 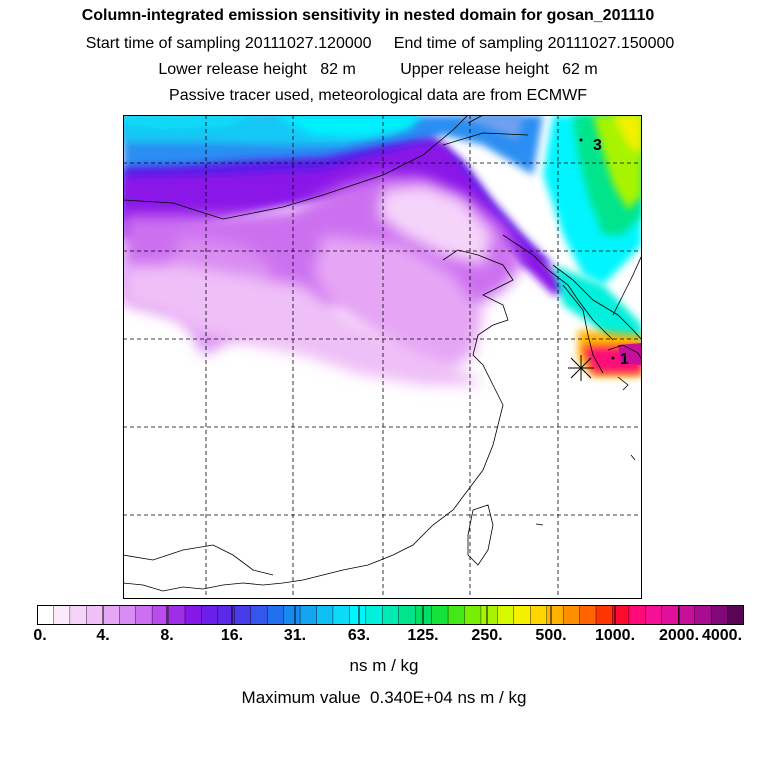 I want to click on maximum-value: Maximum value 0.340E+04 ns m / kg, so click(x=384, y=697).